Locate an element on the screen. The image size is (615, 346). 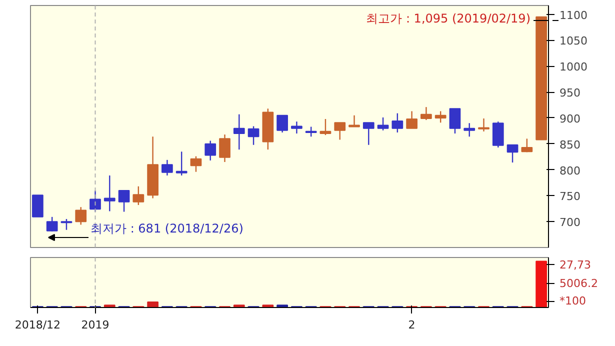
annotation: 최고가 : 1,095 (2019/02/19) is located at coordinates (448, 19).